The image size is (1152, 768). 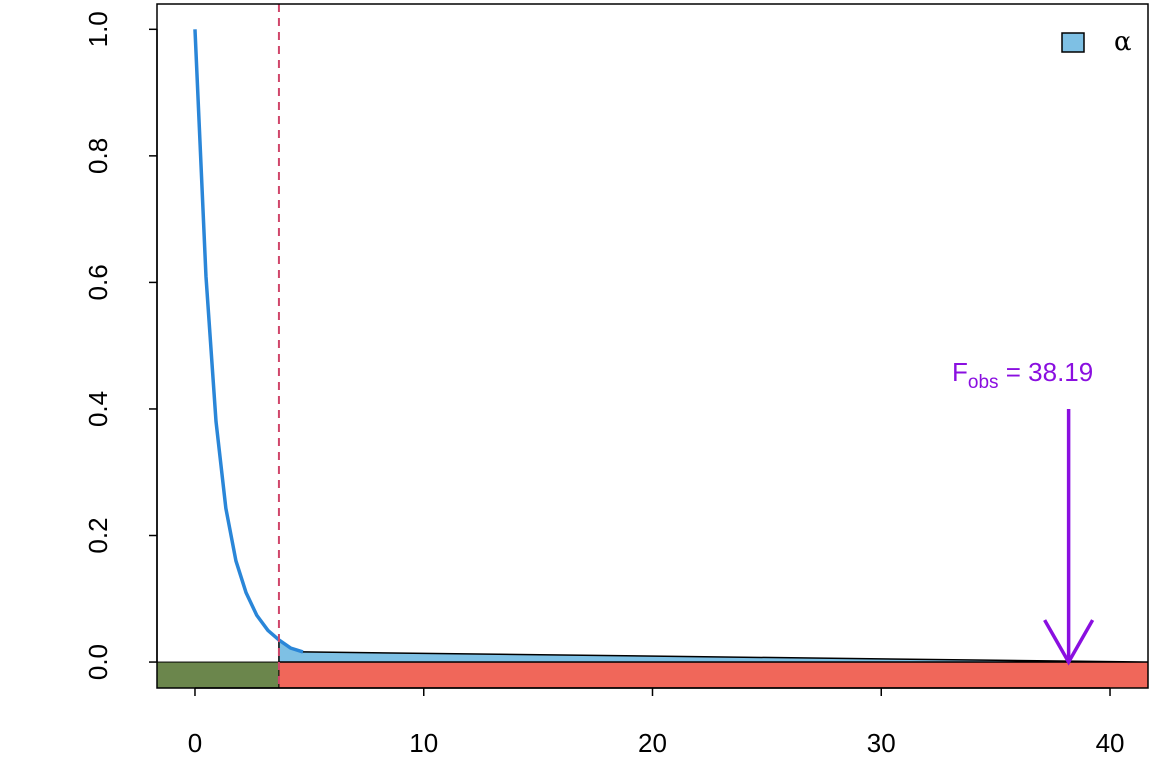 I want to click on rejection-region, so click(x=713, y=675).